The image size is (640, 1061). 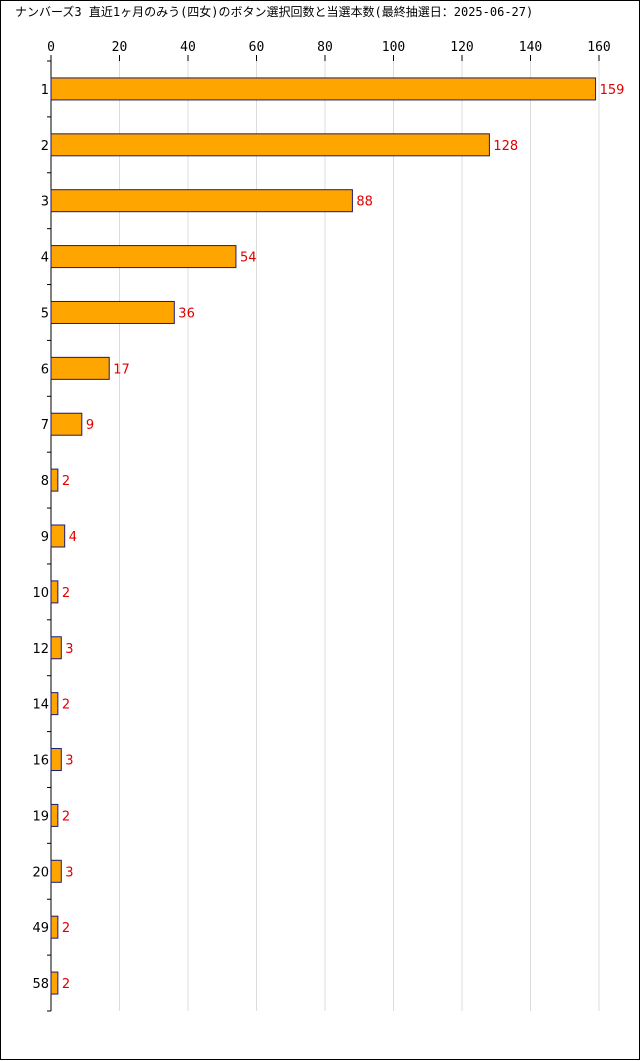 What do you see at coordinates (40, 649) in the screenshot?
I see `category-label-12: 12` at bounding box center [40, 649].